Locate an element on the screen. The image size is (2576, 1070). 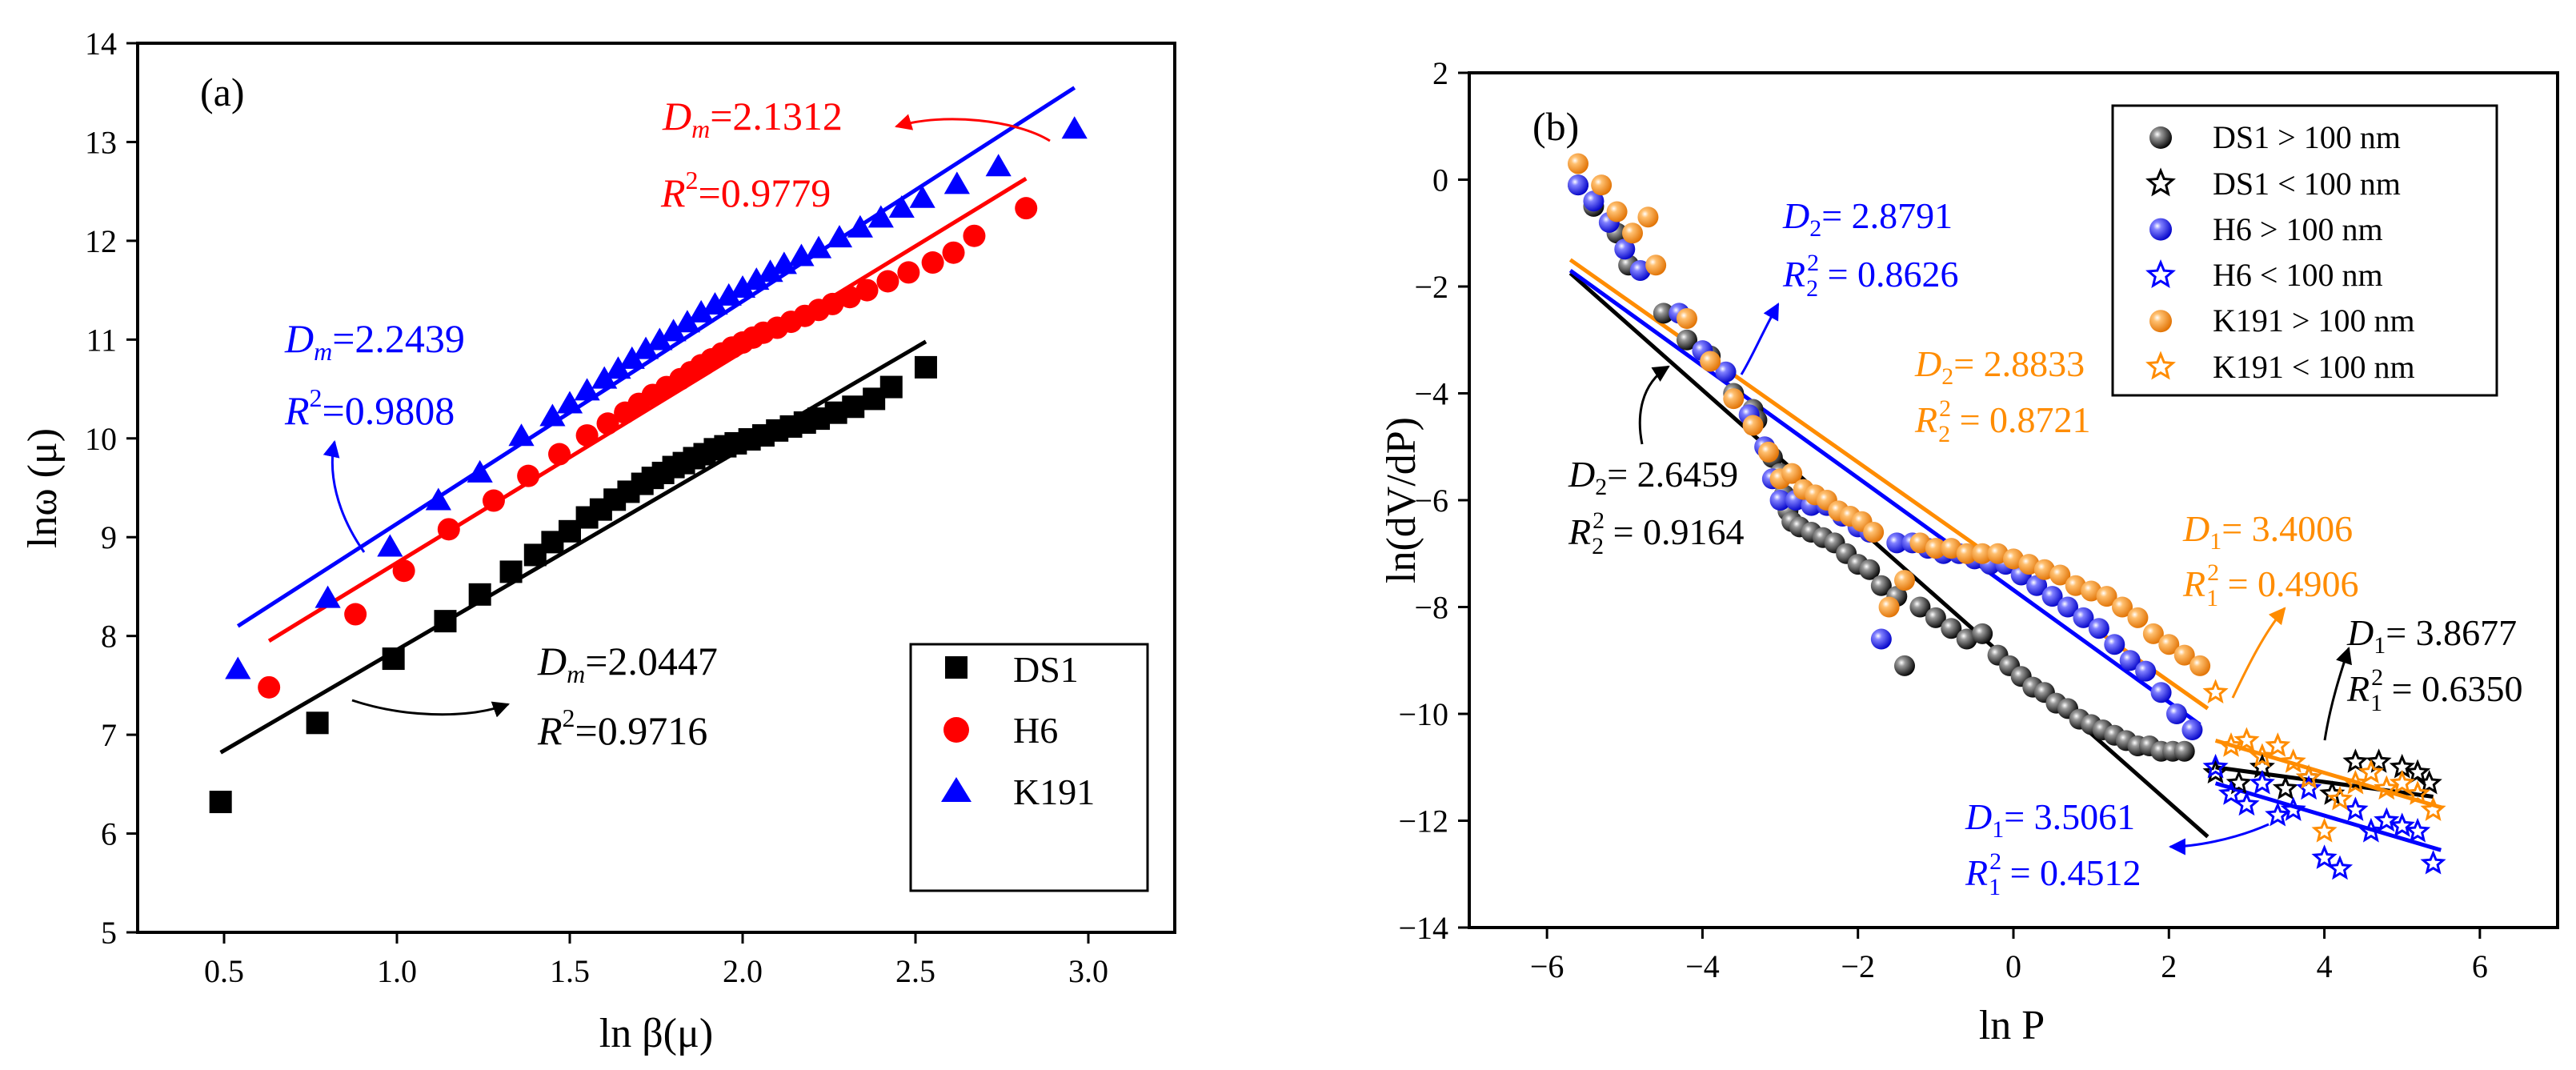
annotation-b-h6-d1: D1= 3.5061 is located at coordinates (2050, 820).